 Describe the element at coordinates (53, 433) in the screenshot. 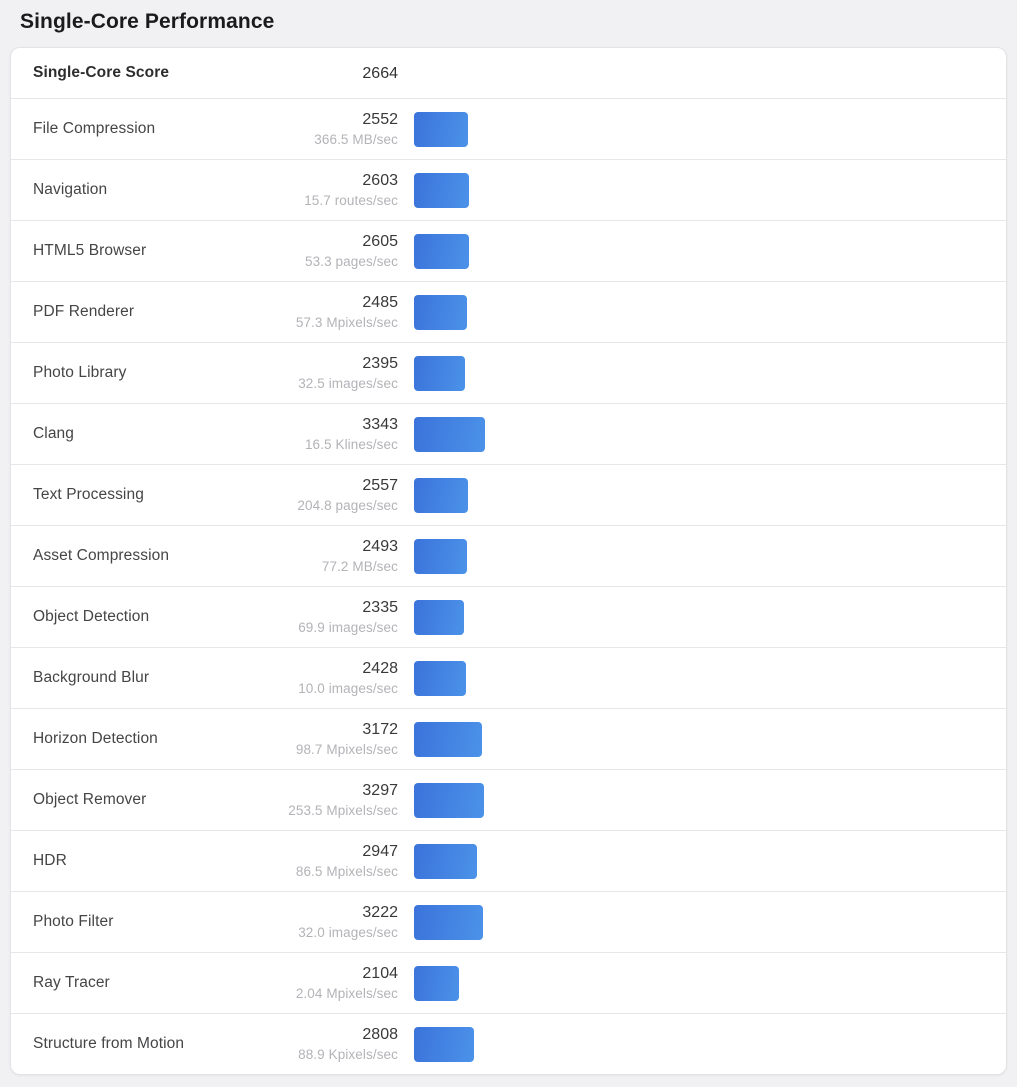

I see `benchmark-name: Clang` at that location.